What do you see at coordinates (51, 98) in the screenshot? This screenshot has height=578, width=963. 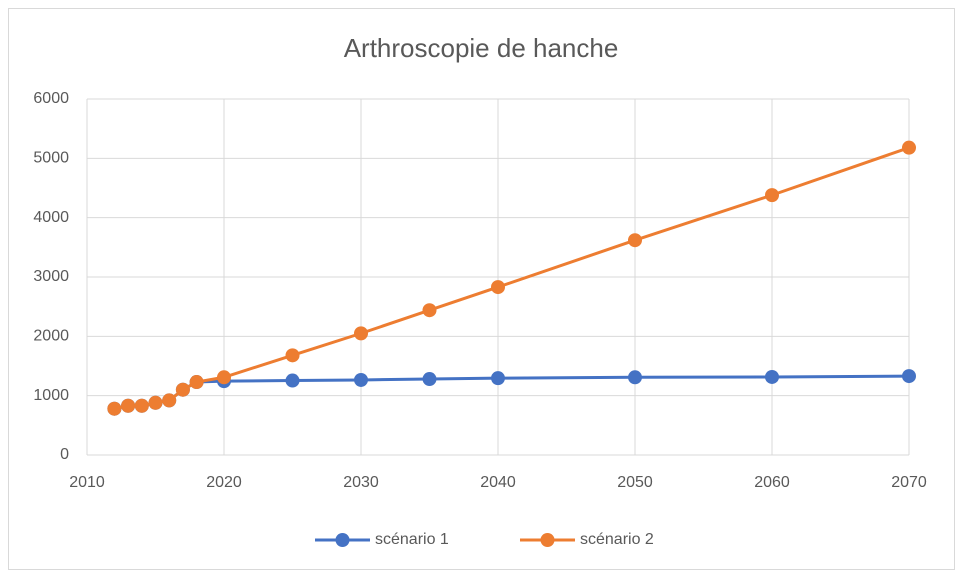 I see `y-tick-label: 6000` at bounding box center [51, 98].